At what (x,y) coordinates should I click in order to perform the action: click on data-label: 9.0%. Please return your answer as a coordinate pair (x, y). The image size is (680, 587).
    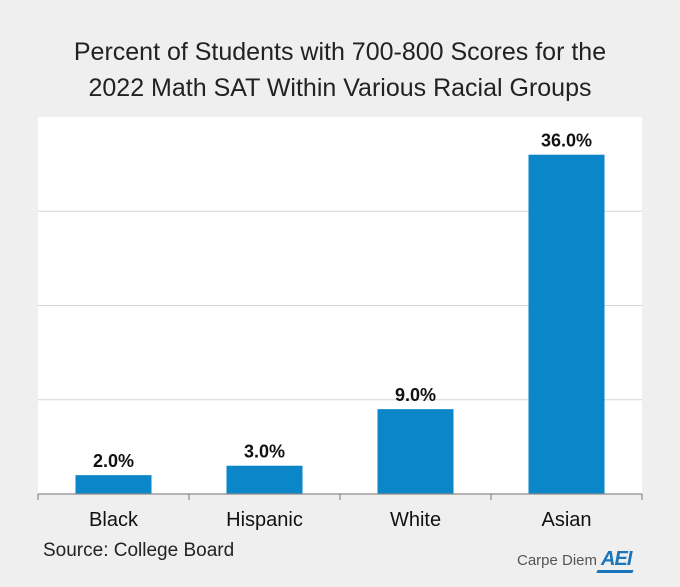
    Looking at the image, I should click on (415, 395).